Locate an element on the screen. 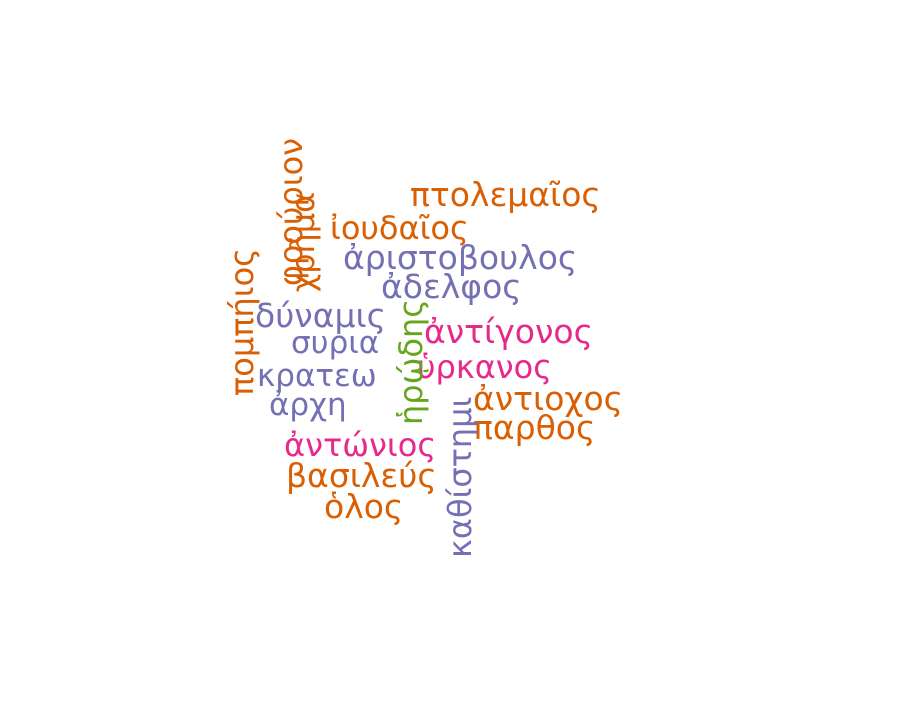 This screenshot has width=910, height=708. word-krateo: κρατεω is located at coordinates (317, 376).